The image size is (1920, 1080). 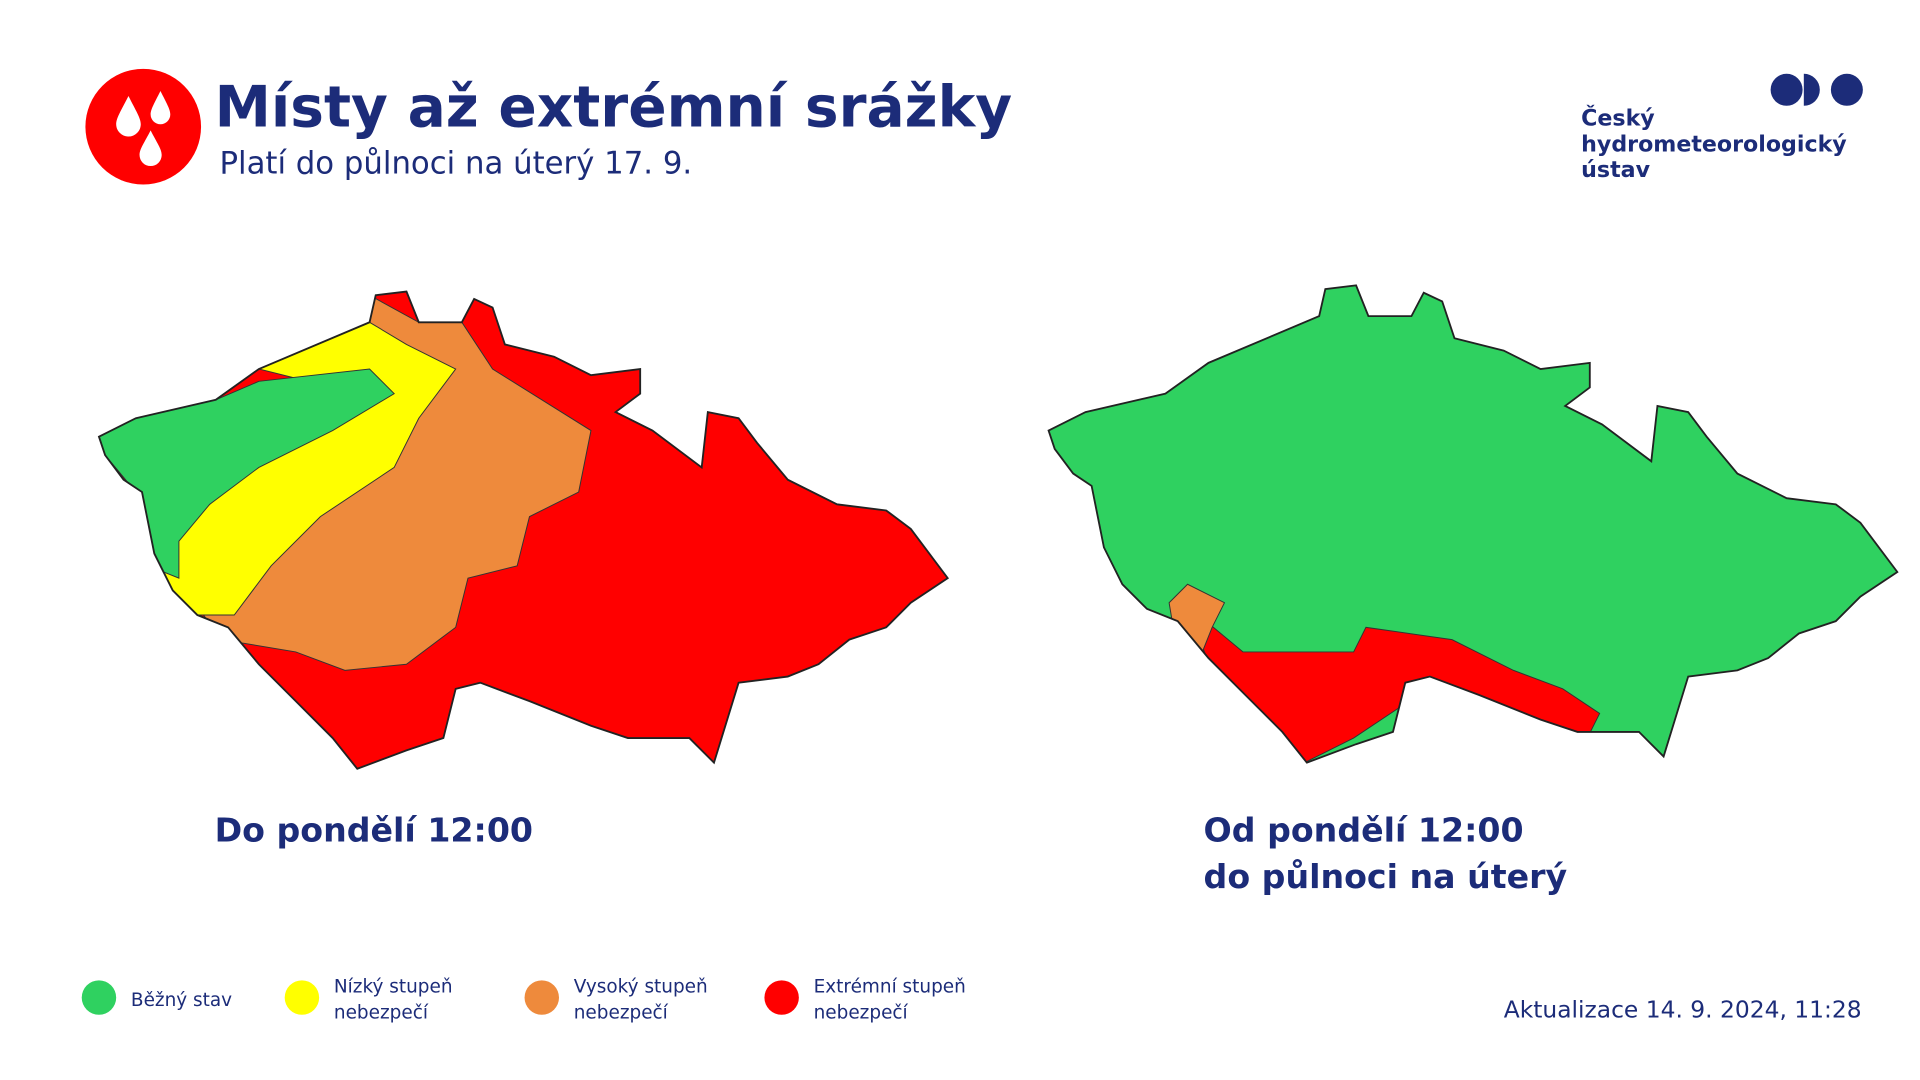 I want to click on text-line: Vysoký stupeň, so click(x=641, y=987).